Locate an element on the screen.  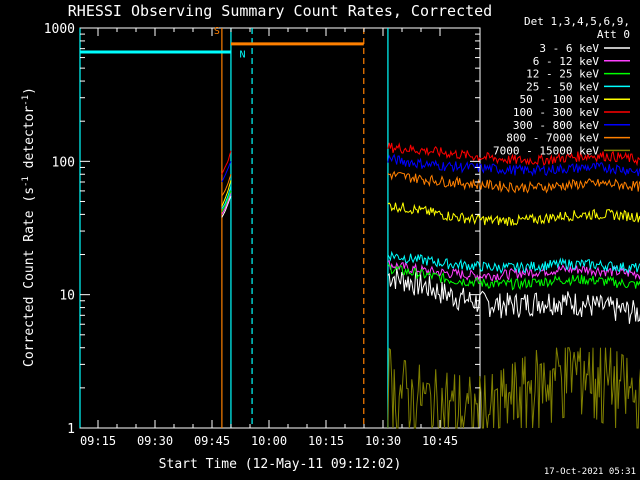
series-12-25-kev-line is located at coordinates (226, 201).